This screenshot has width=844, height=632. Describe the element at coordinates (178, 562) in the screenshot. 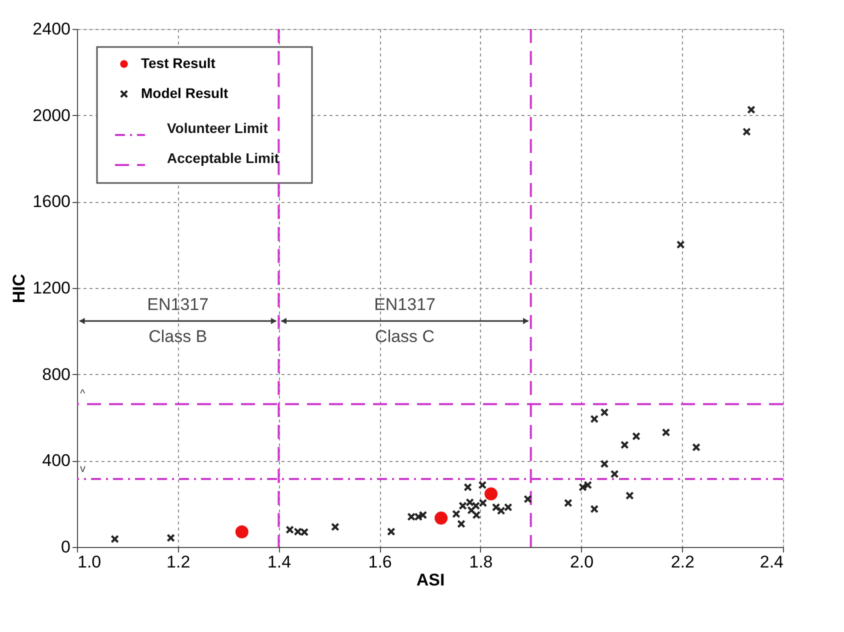

I see `x-tick-label: 1.2` at that location.